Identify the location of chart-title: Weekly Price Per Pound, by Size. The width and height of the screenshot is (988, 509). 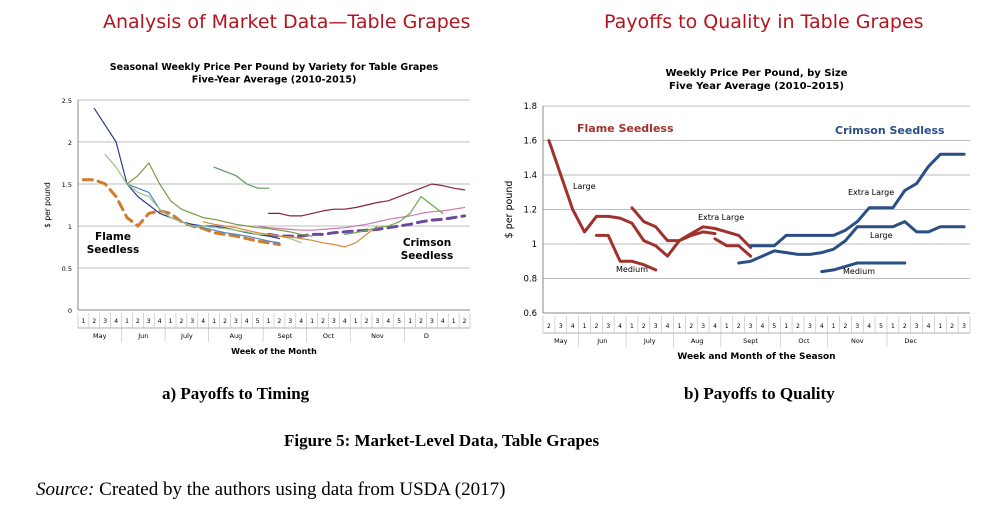
(757, 73).